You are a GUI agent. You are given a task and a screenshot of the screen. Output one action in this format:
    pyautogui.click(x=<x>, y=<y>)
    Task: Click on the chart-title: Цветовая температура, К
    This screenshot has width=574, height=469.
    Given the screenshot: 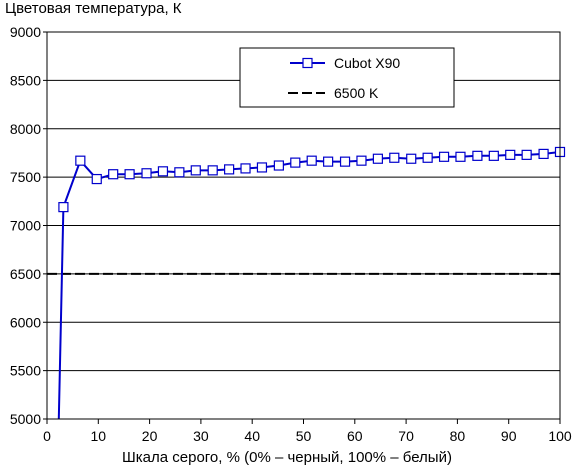 What is the action you would take?
    pyautogui.click(x=93, y=8)
    